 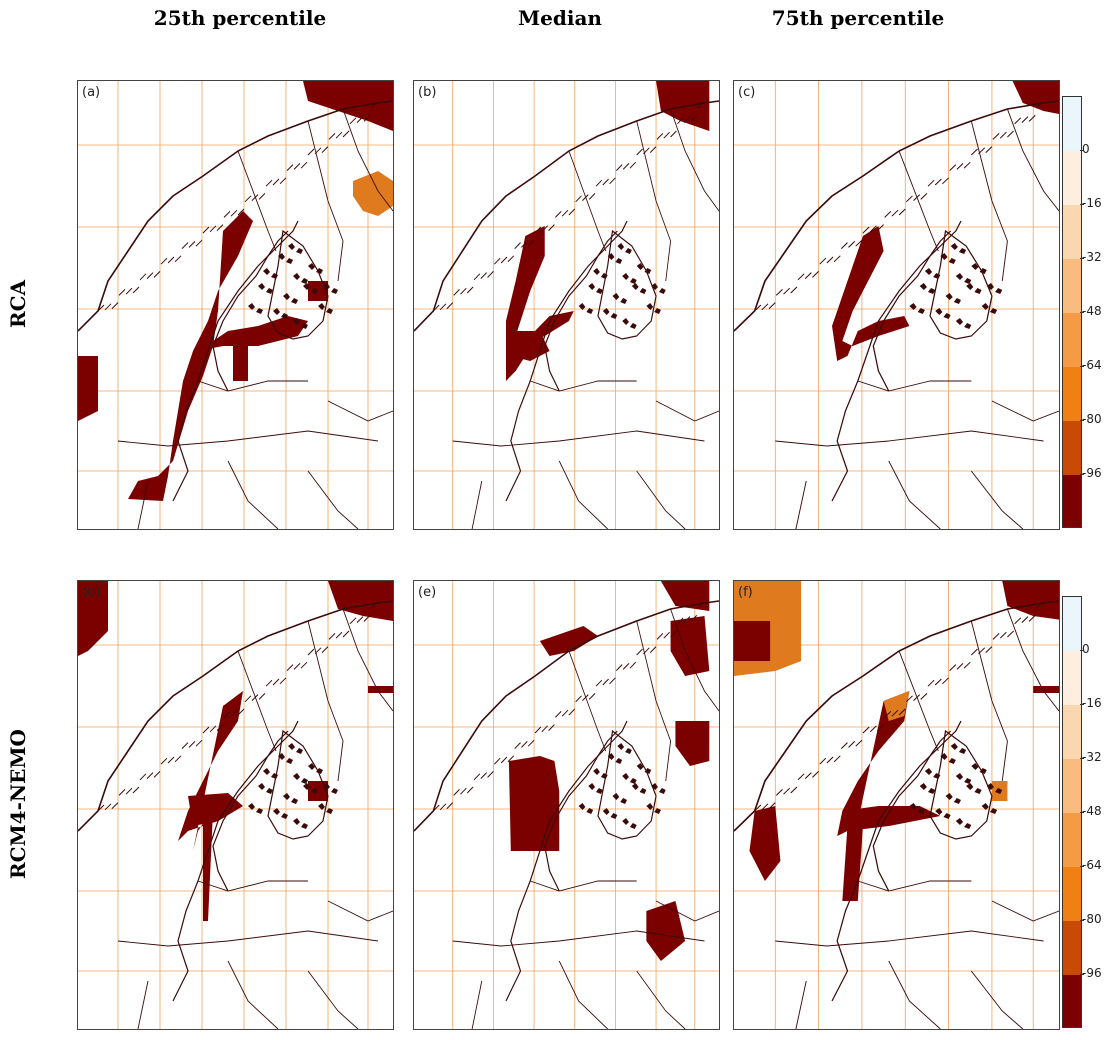 I want to click on map-a, so click(x=235, y=305).